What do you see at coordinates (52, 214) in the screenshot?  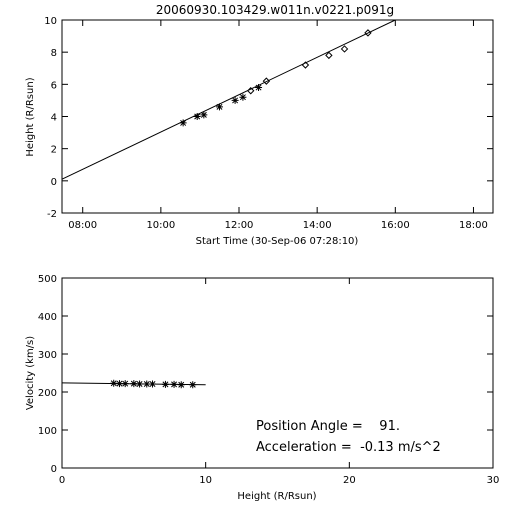 I see `top-y-tick-label: -2` at bounding box center [52, 214].